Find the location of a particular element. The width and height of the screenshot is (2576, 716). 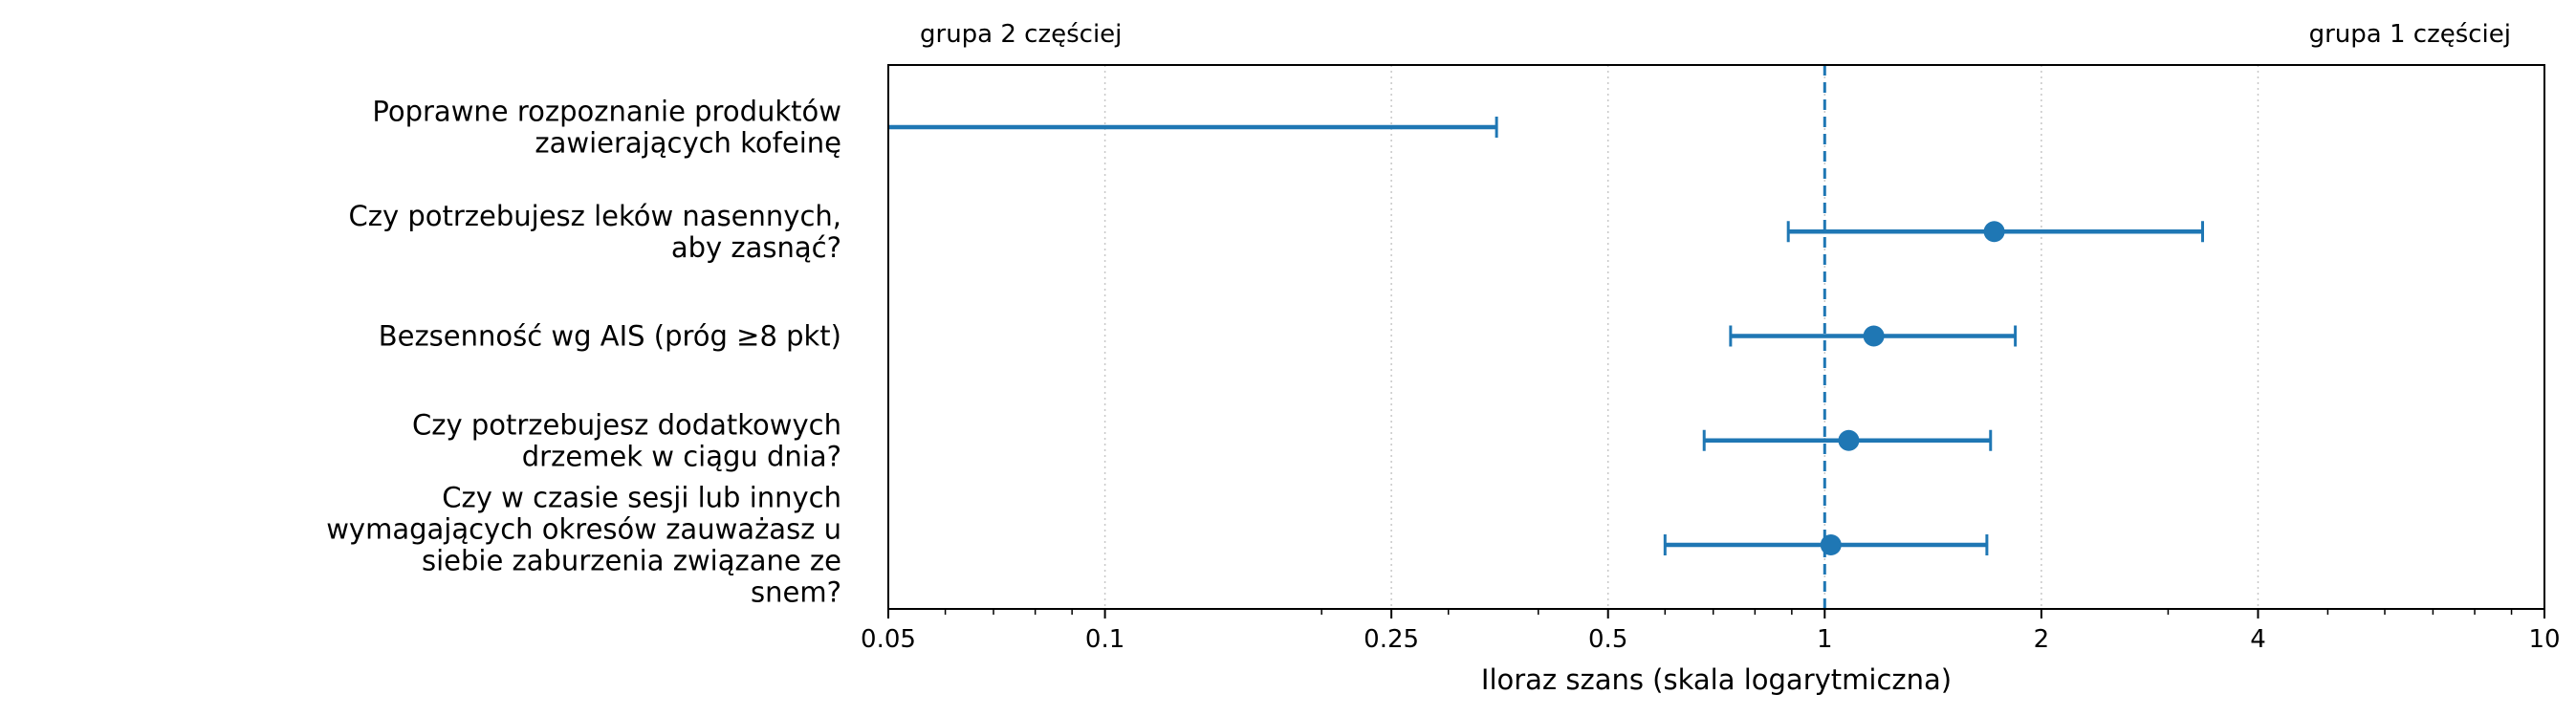

x-tick-label: 0.25 is located at coordinates (1391, 639).